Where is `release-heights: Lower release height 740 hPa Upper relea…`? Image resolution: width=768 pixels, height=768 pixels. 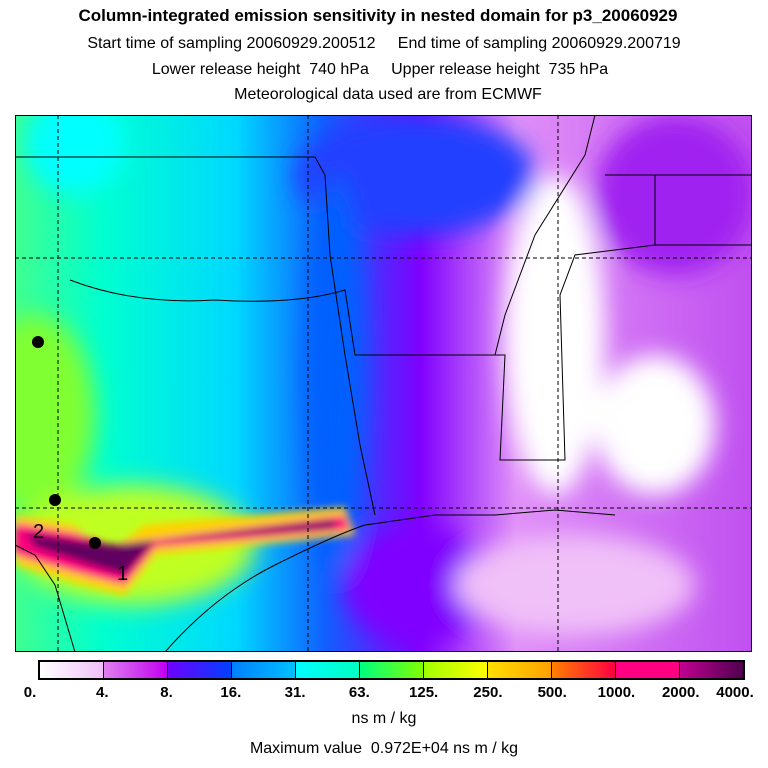 release-heights: Lower release height 740 hPa Upper relea… is located at coordinates (382, 70).